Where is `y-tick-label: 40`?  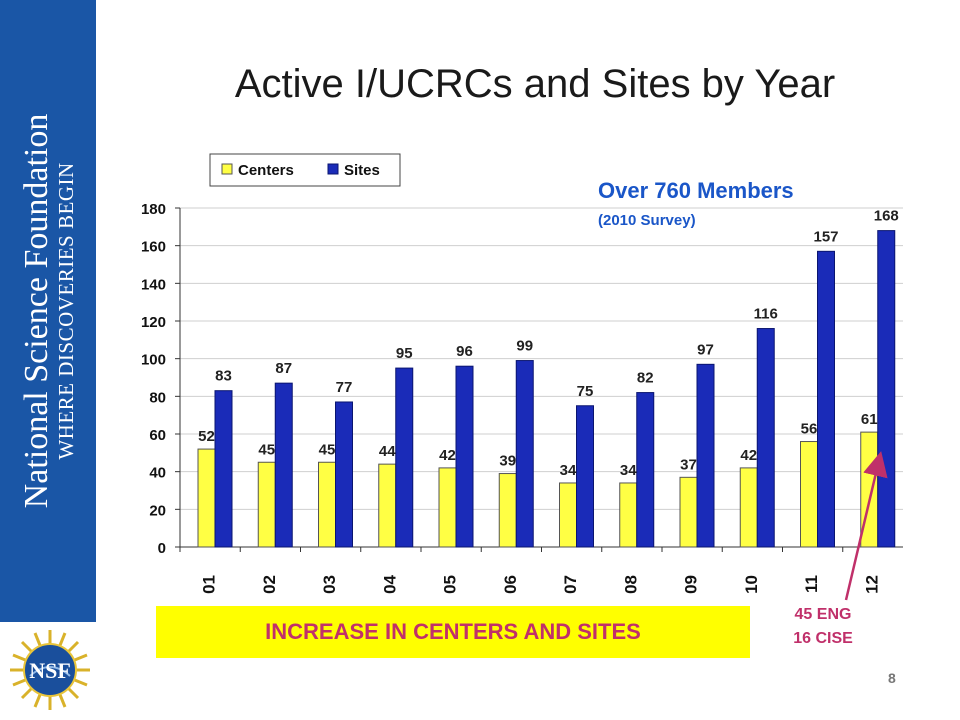 y-tick-label: 40 is located at coordinates (157, 473).